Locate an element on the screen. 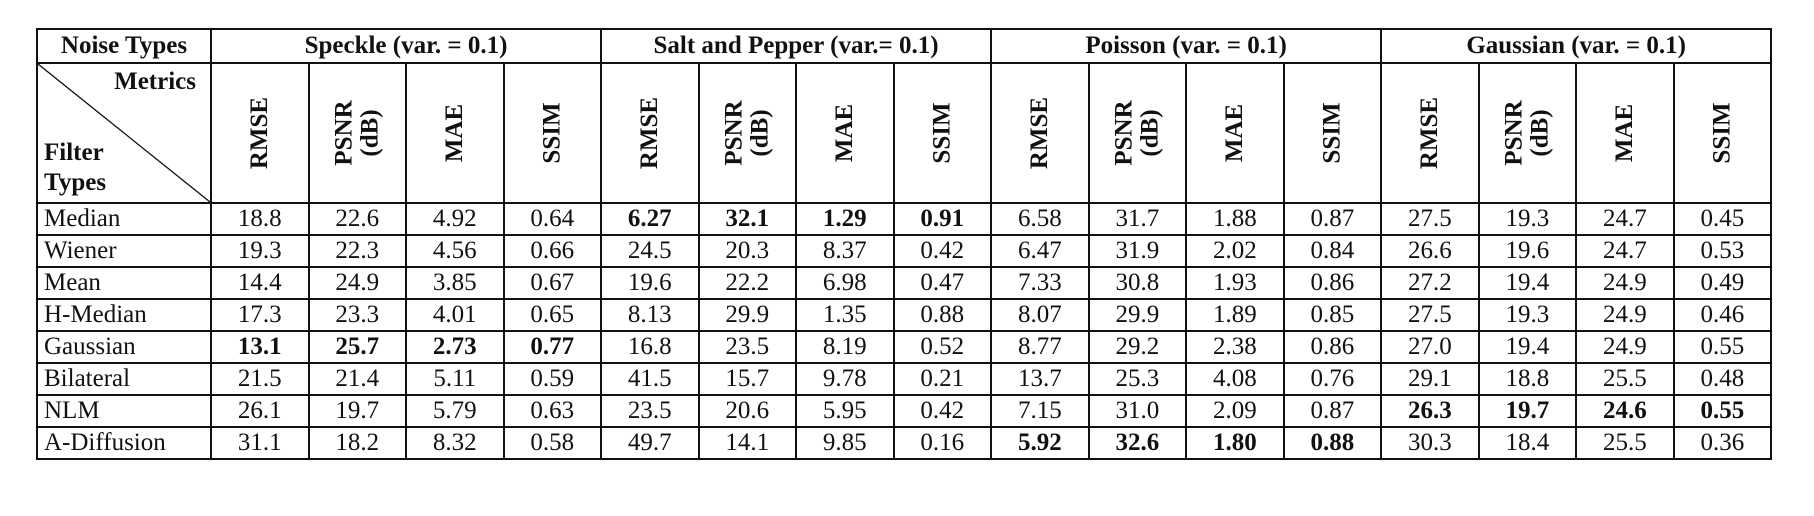  value-cell: 26.1 is located at coordinates (260, 411).